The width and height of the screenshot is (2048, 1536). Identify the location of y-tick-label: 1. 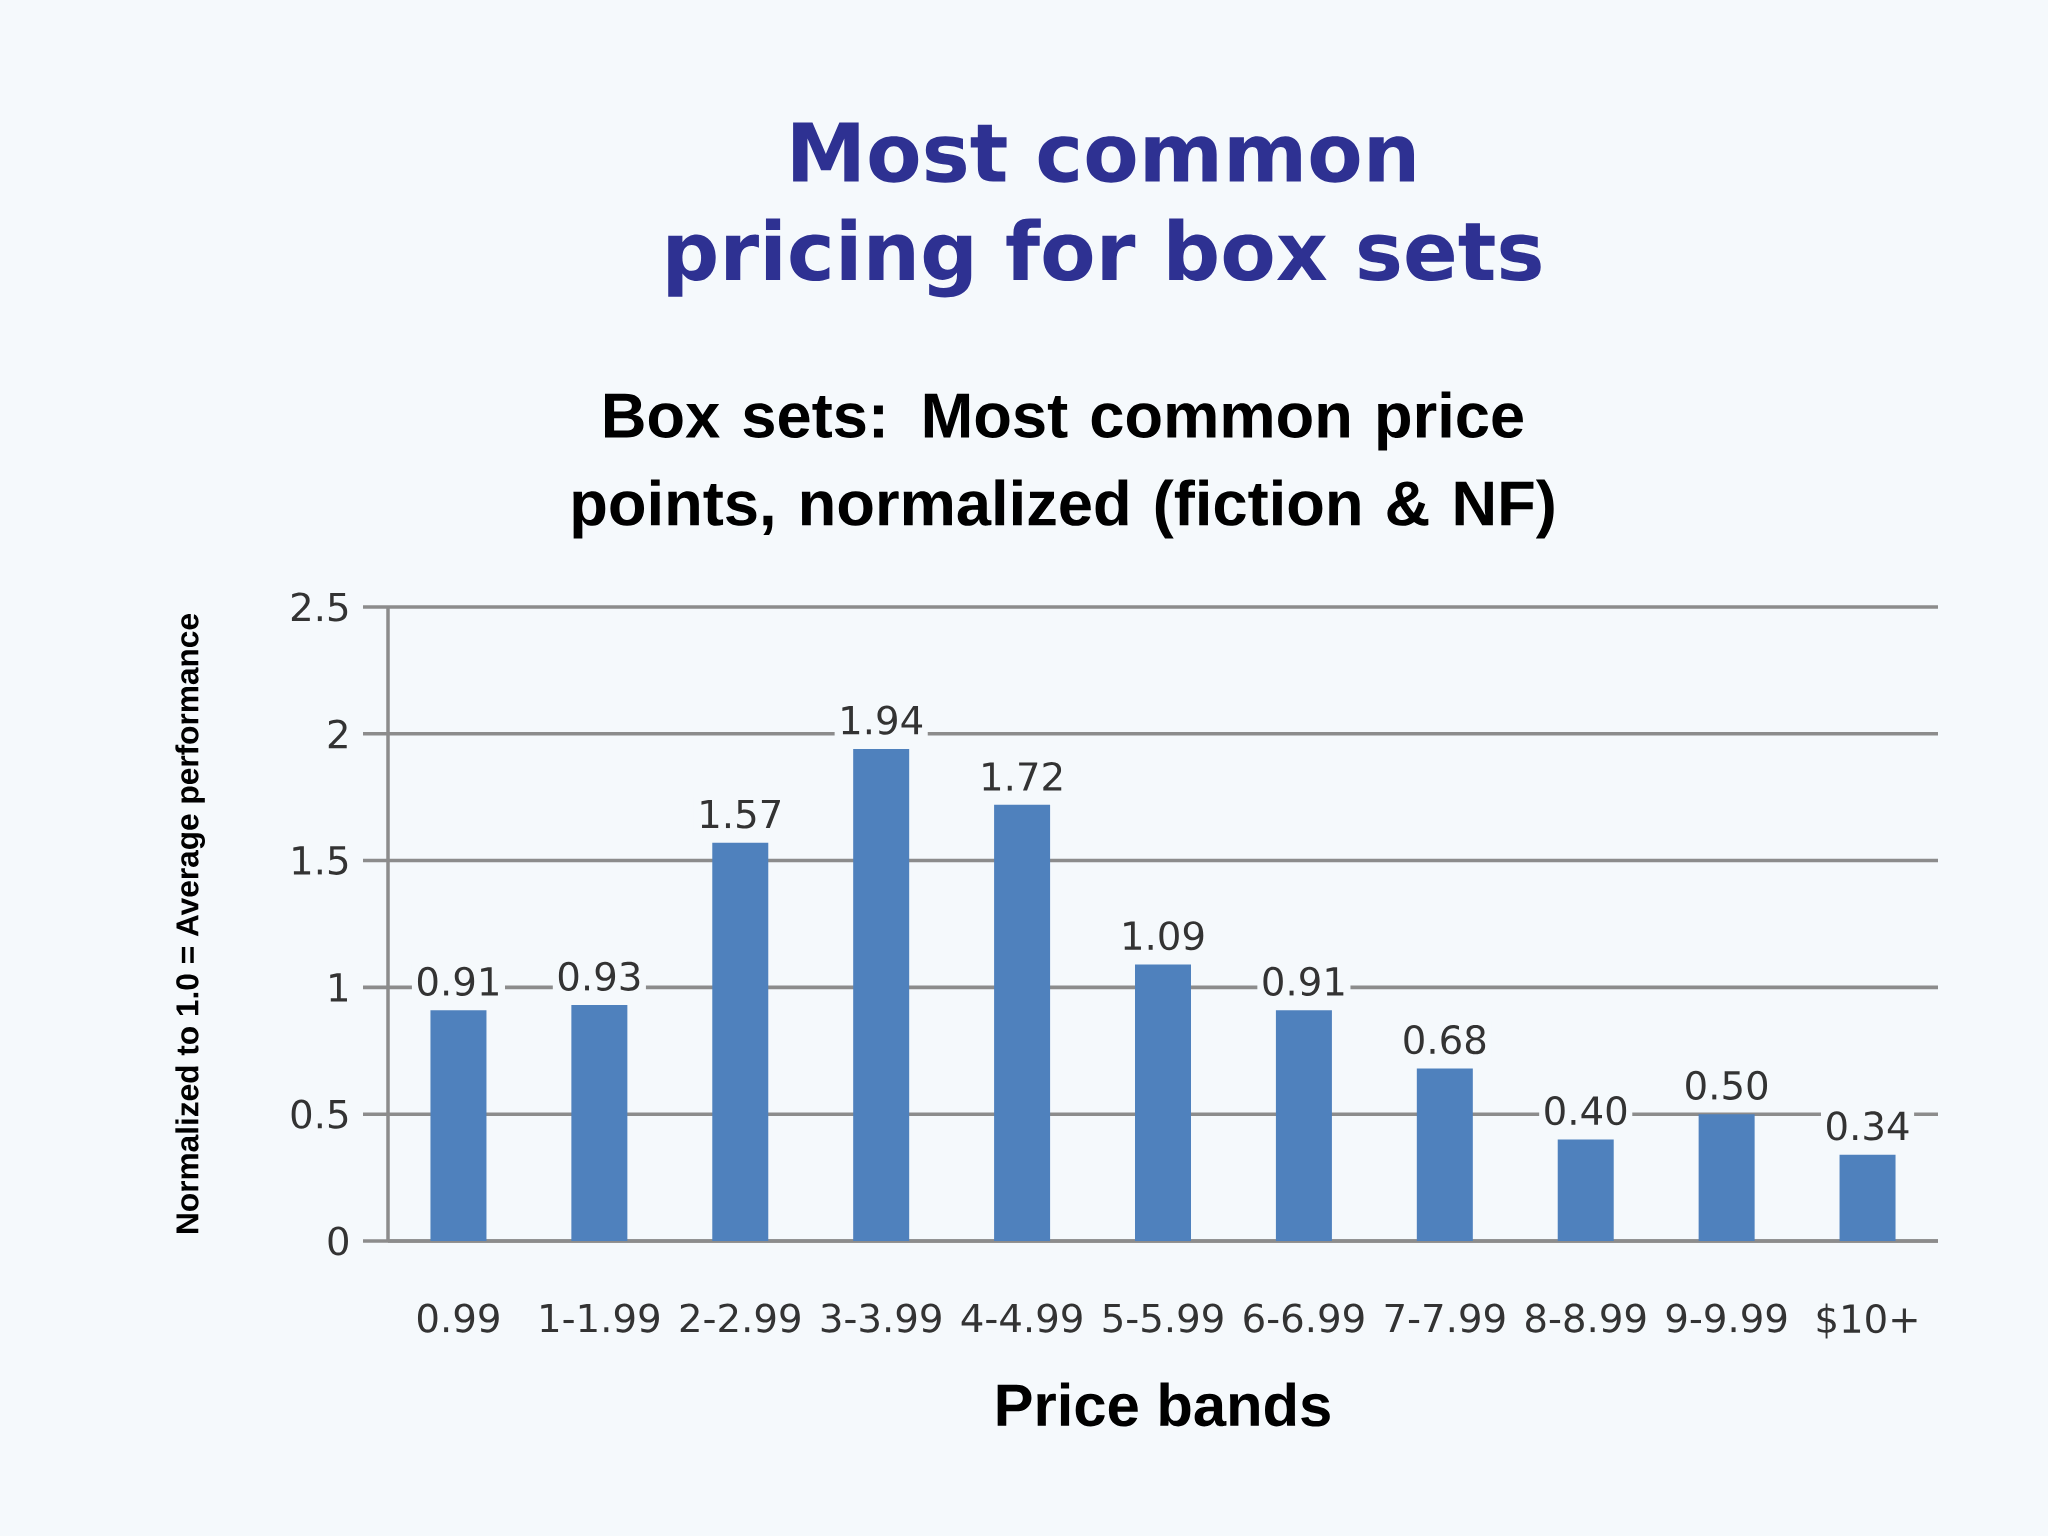
(338, 987).